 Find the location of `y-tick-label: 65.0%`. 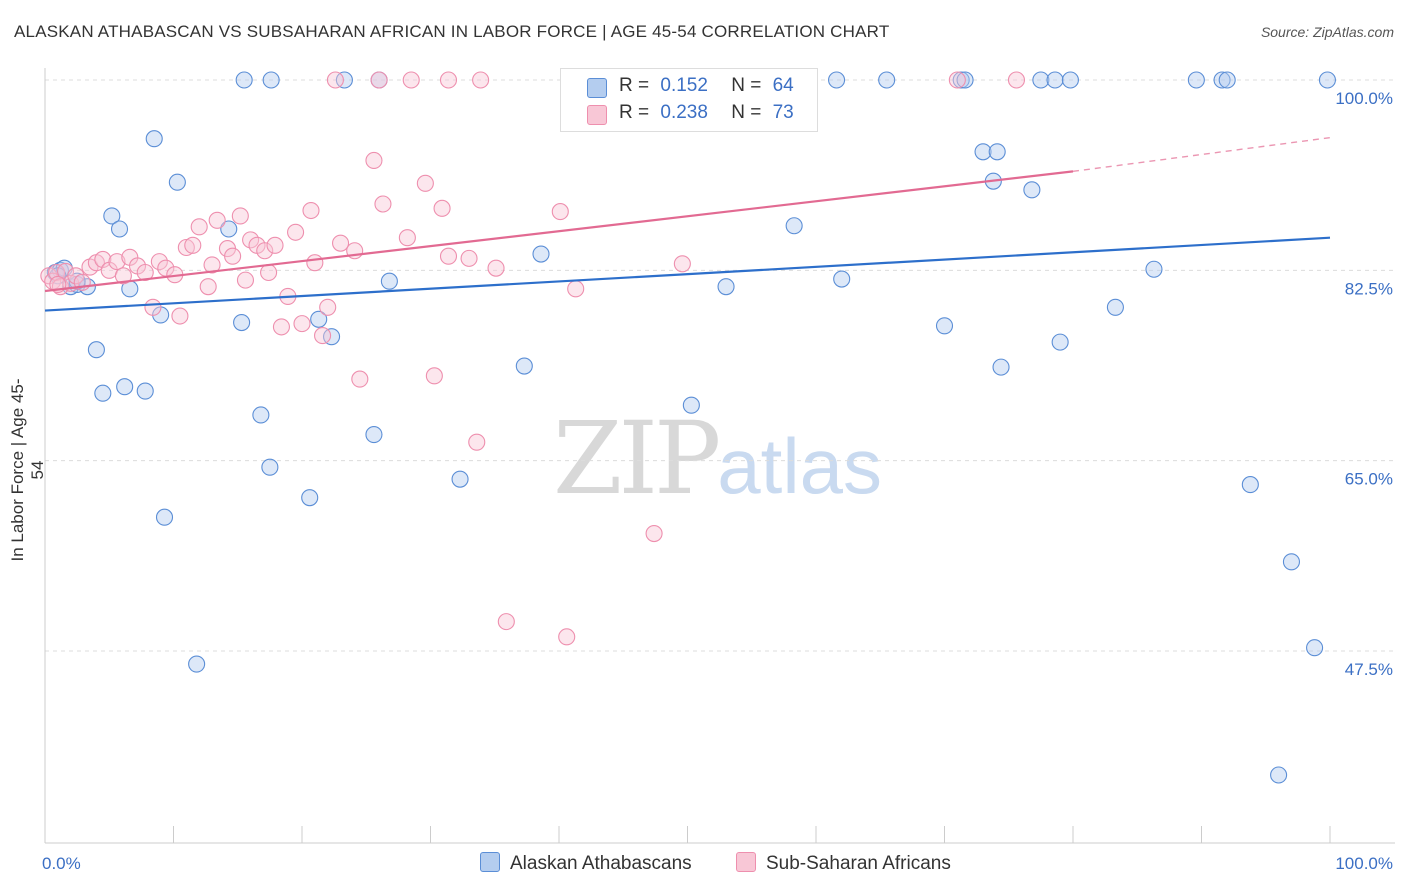

y-tick-label: 65.0% is located at coordinates (1369, 479).